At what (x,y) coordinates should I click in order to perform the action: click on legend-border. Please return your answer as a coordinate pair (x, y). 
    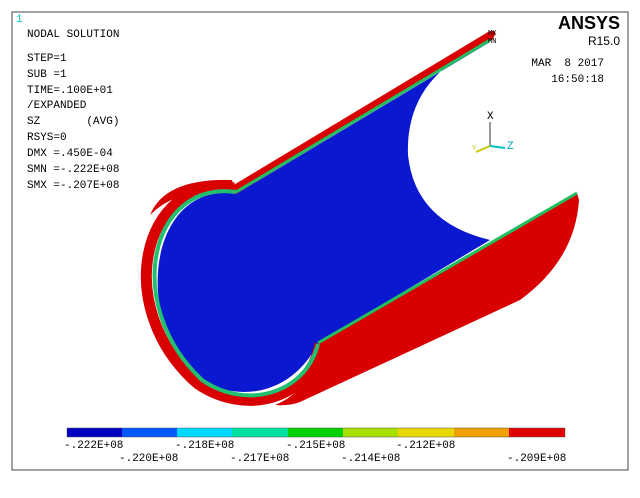
    Looking at the image, I should click on (316, 432).